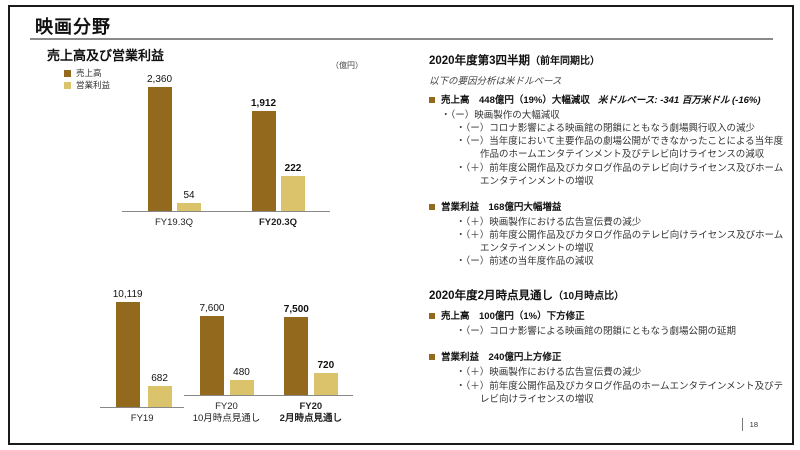  What do you see at coordinates (479, 61) in the screenshot?
I see `q3-heading-text: 2020年度第3四半期` at bounding box center [479, 61].